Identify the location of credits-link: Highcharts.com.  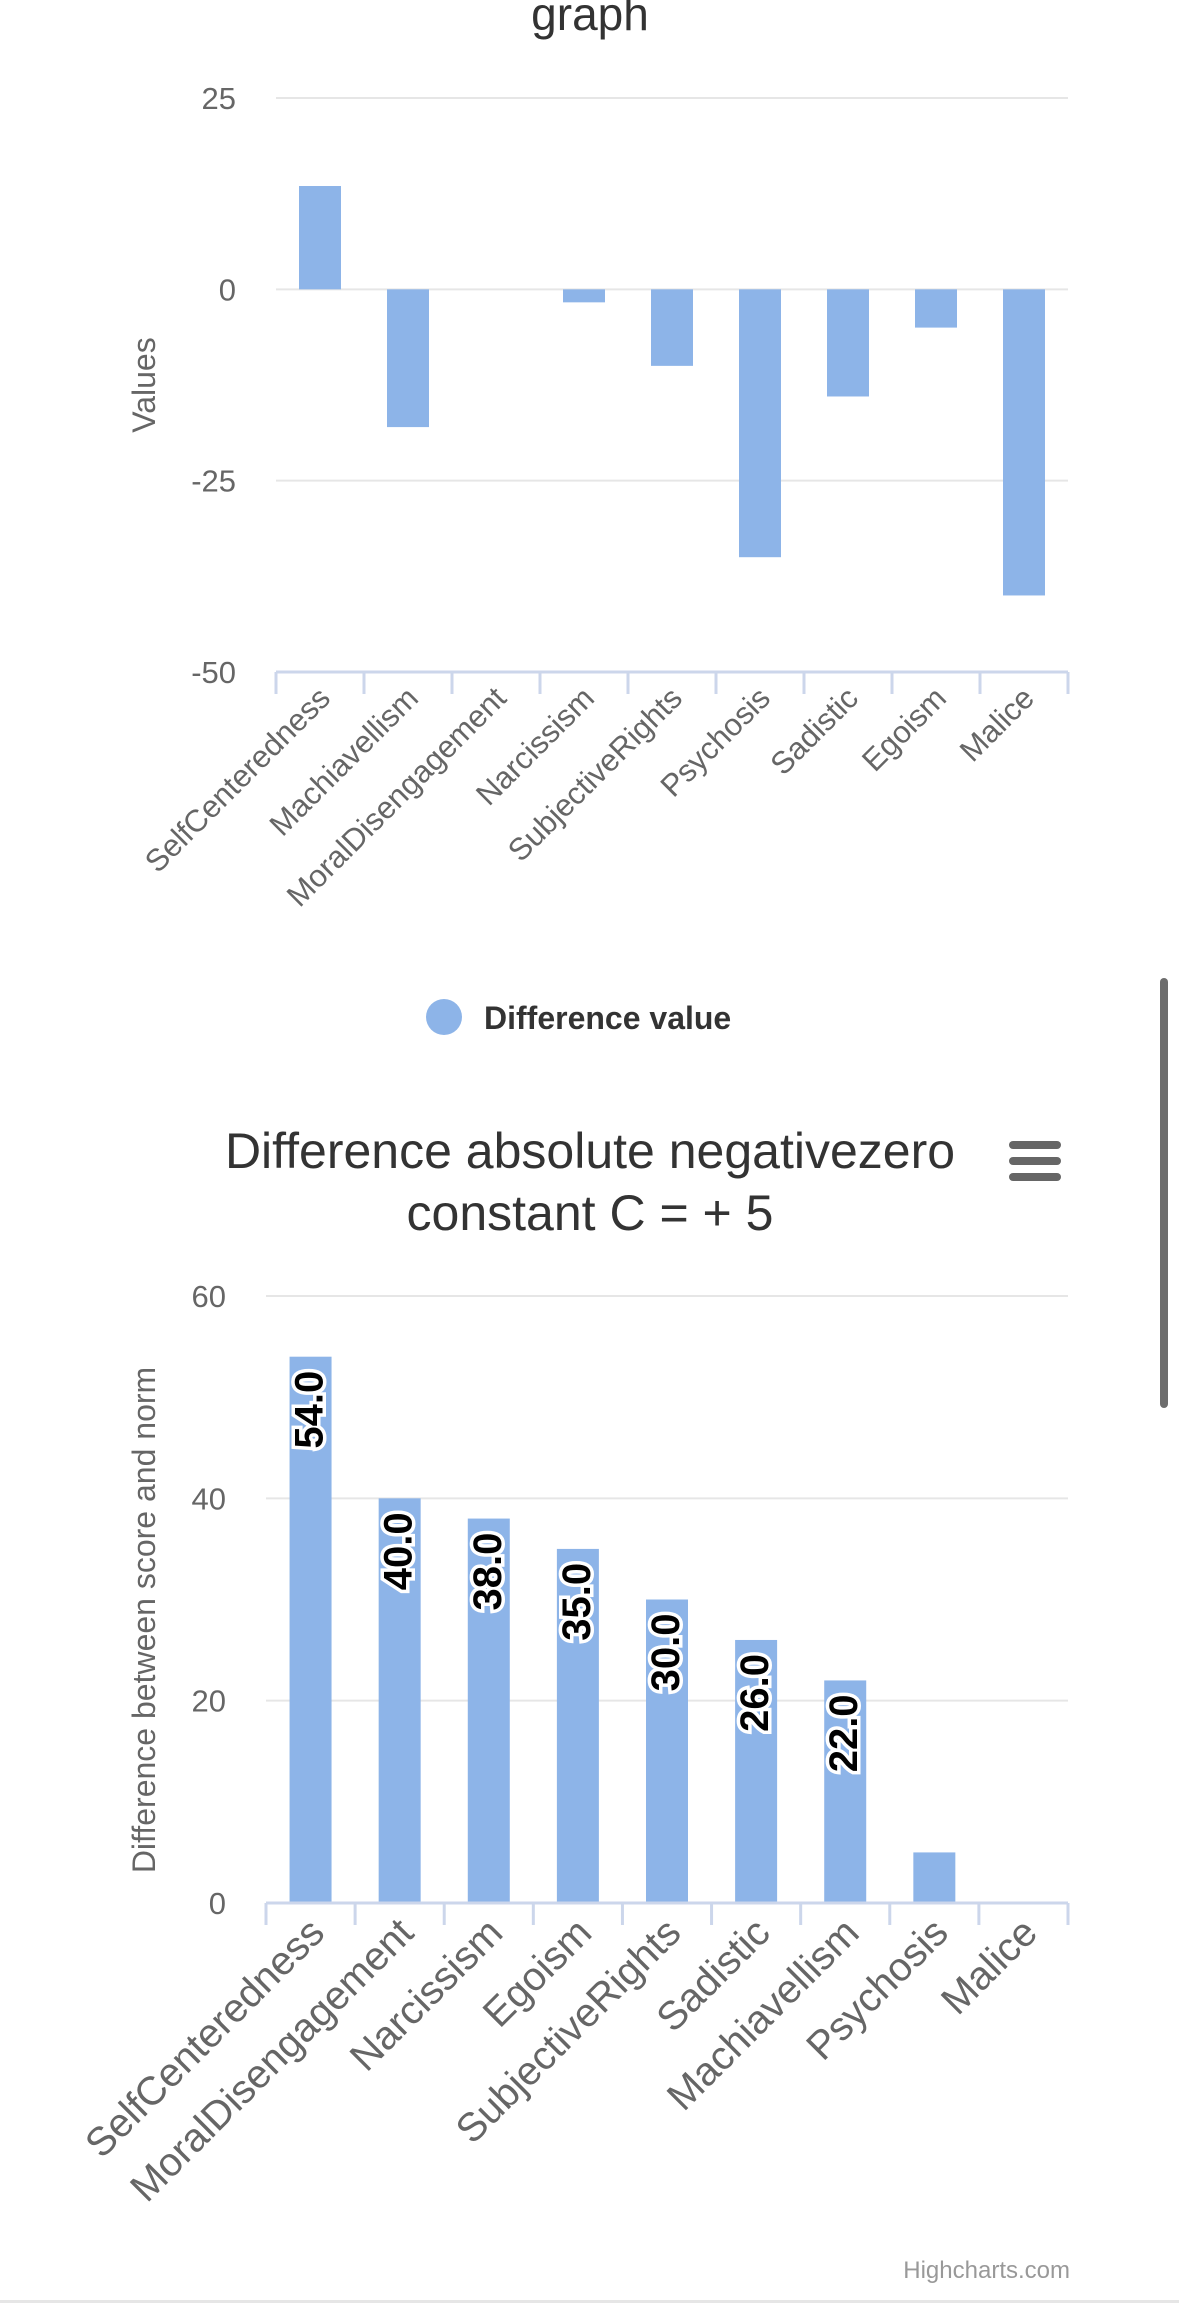
(986, 2270).